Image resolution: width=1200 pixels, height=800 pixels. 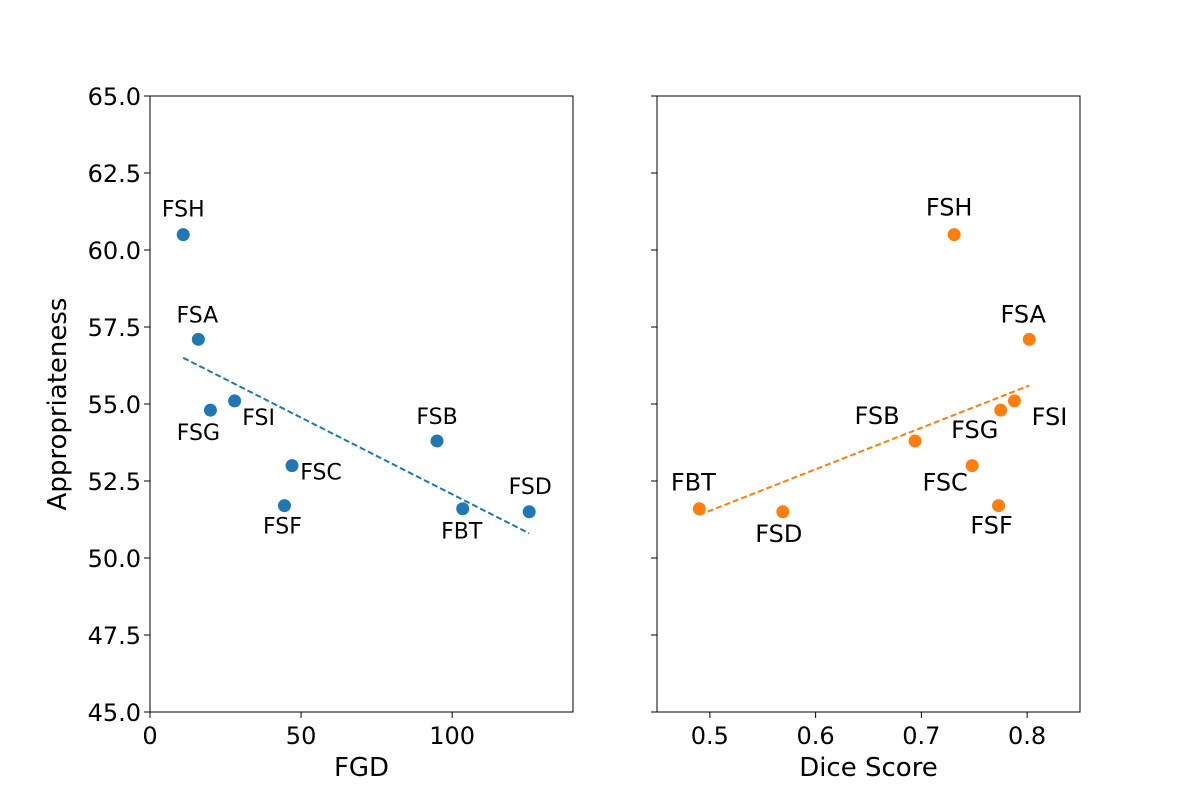 What do you see at coordinates (149, 736) in the screenshot?
I see `x-tick-label: 0` at bounding box center [149, 736].